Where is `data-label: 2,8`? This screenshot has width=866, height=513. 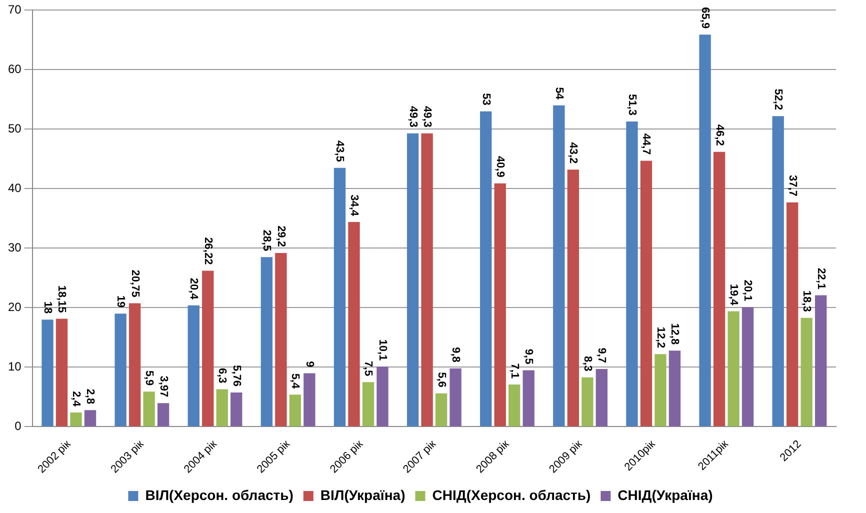
data-label: 2,8 is located at coordinates (90, 396).